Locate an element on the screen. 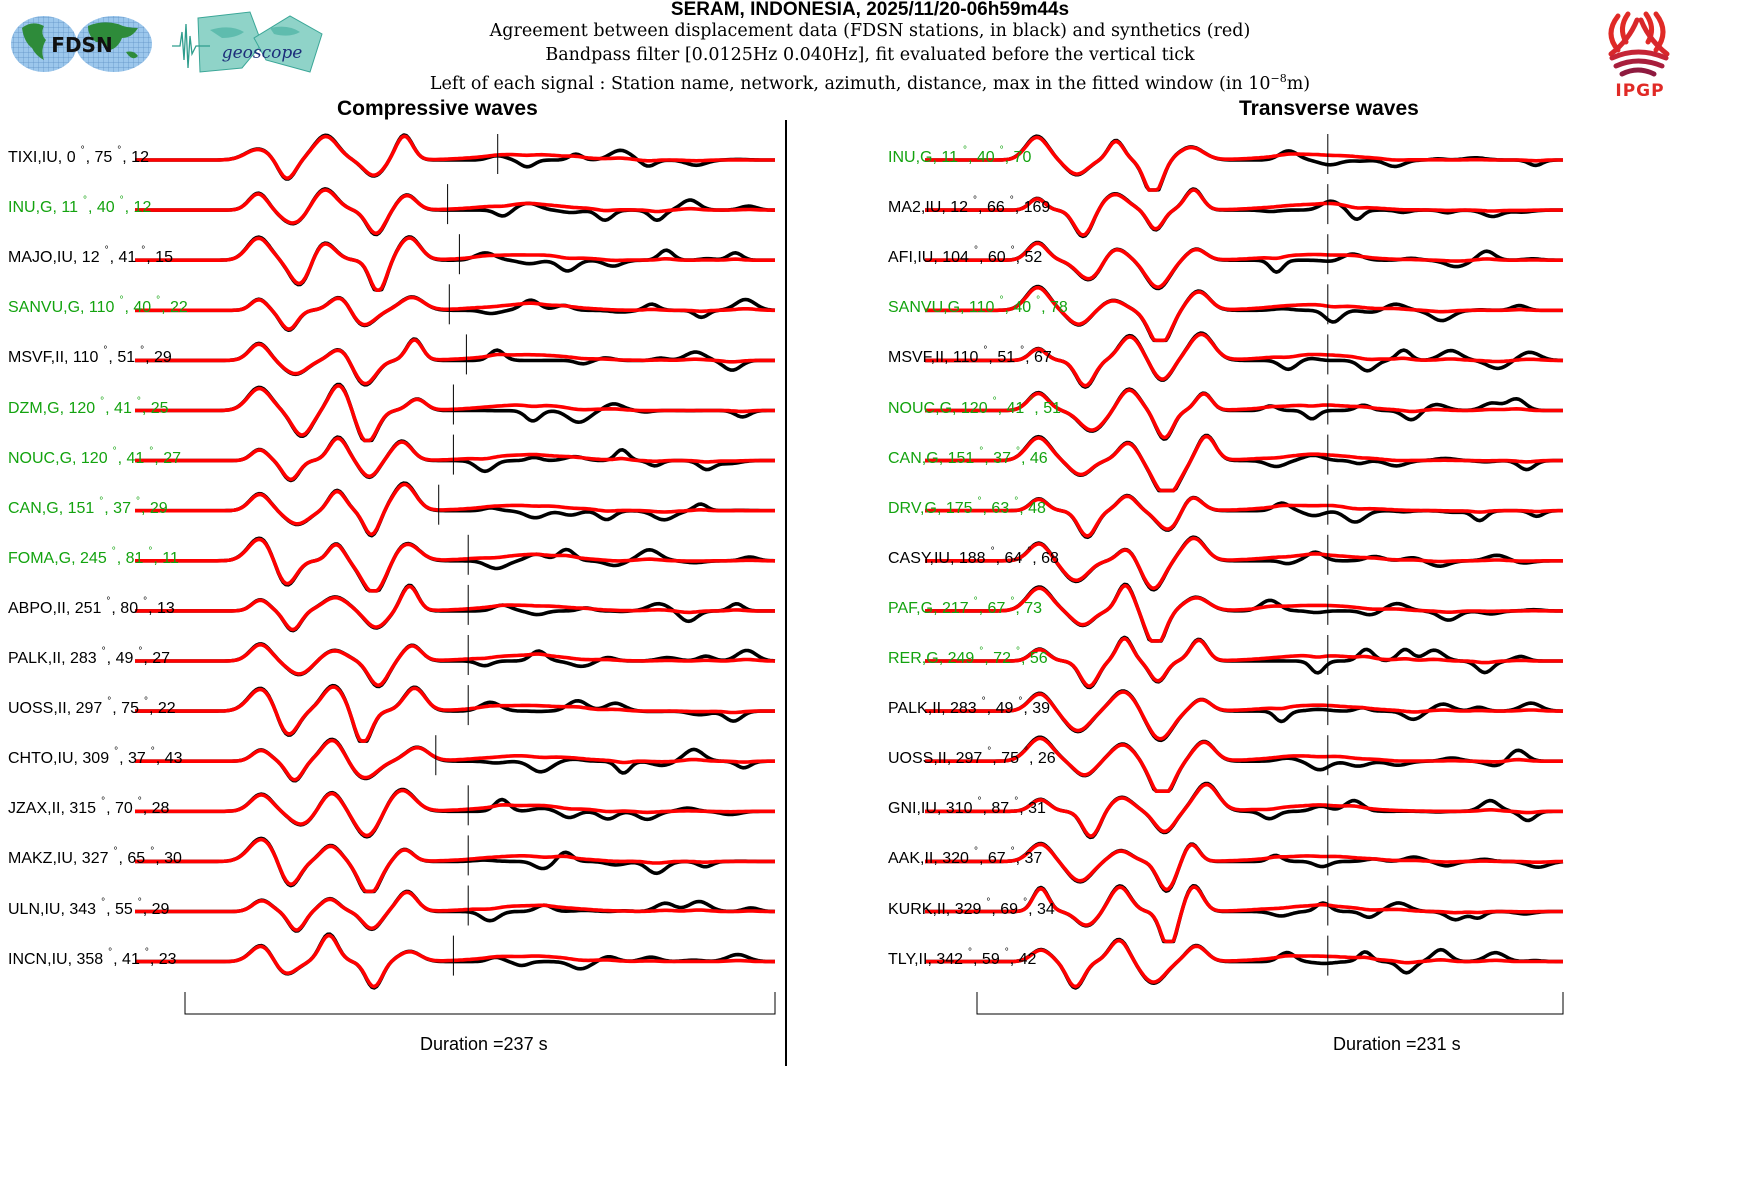  distance: 64 is located at coordinates (1013, 558).